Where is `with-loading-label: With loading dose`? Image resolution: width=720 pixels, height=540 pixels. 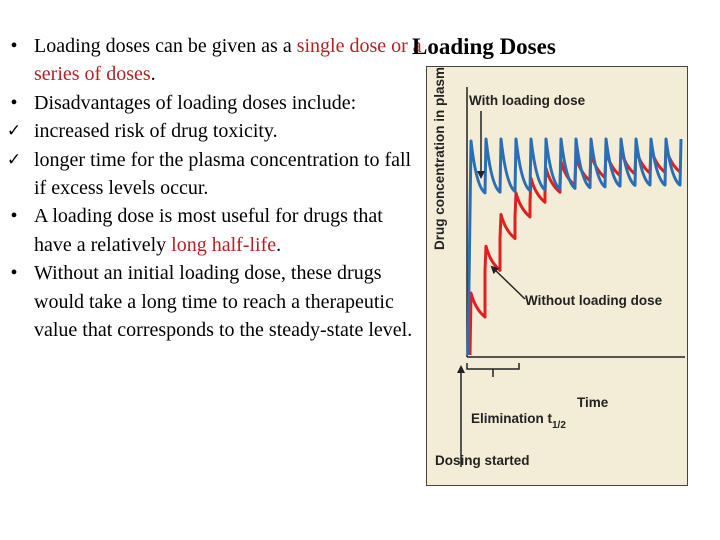
with-loading-label: With loading dose is located at coordinates (527, 100).